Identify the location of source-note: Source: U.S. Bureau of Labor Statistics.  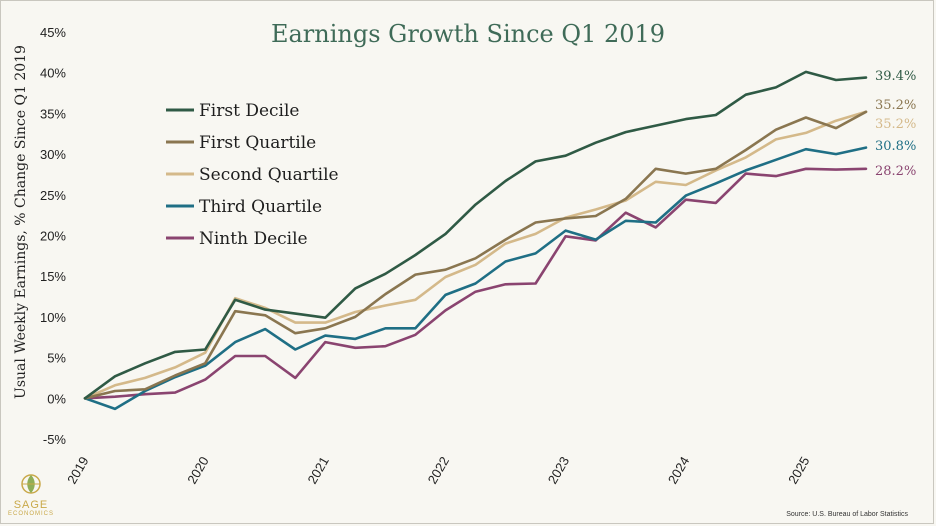
(847, 514).